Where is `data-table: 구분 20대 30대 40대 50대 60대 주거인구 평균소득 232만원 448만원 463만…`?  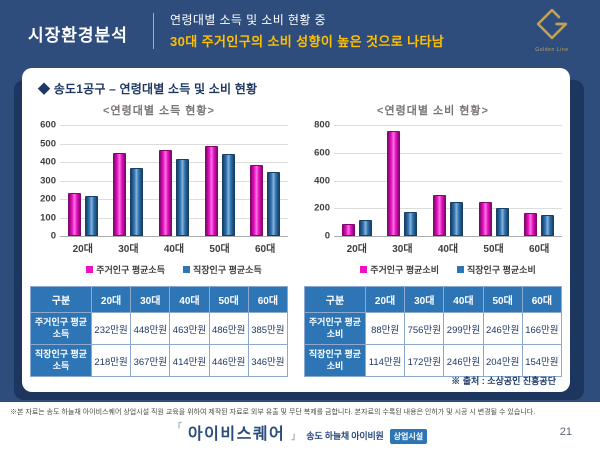 data-table: 구분 20대 30대 40대 50대 60대 주거인구 평균소득 232만원 448만원 463만… is located at coordinates (159, 331).